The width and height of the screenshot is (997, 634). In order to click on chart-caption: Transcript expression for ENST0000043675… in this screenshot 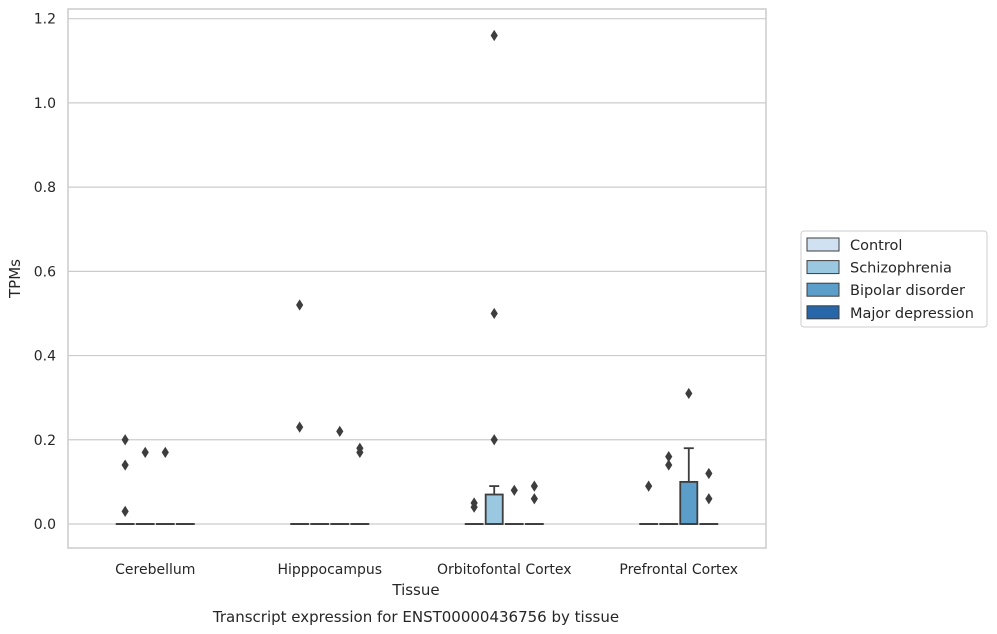, I will do `click(415, 617)`.